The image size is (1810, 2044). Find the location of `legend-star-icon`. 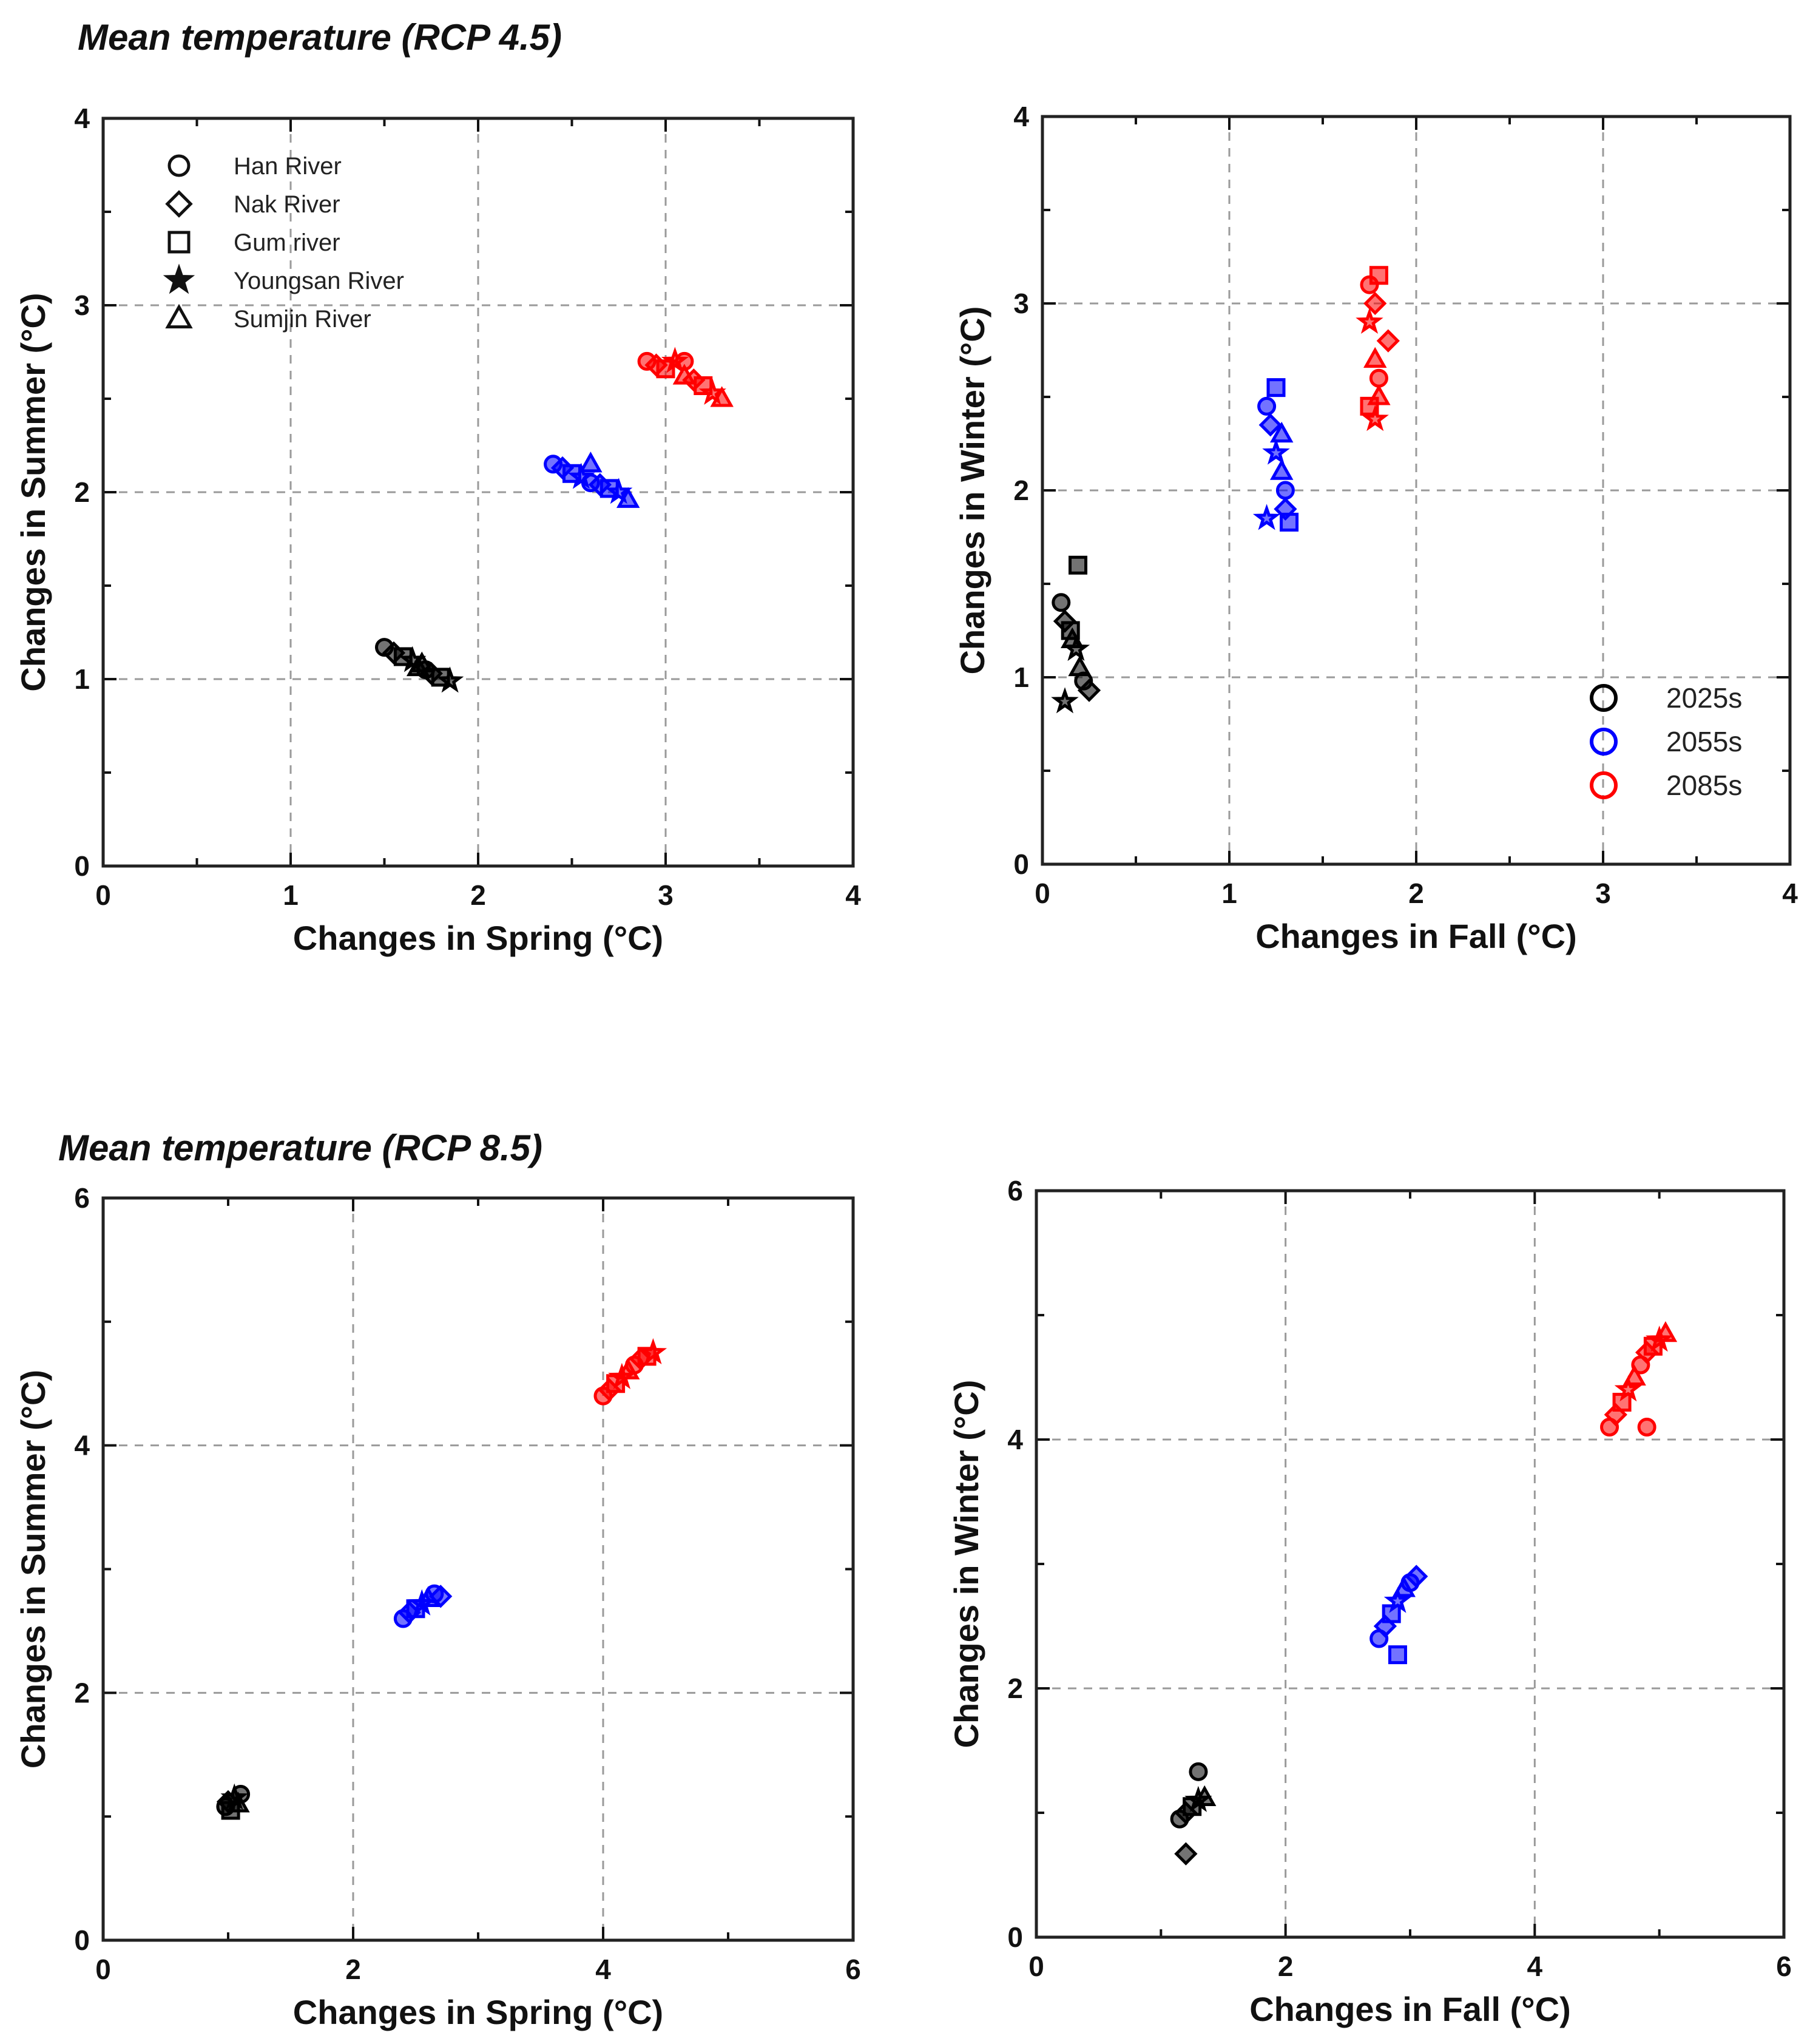

legend-star-icon is located at coordinates (179, 278).